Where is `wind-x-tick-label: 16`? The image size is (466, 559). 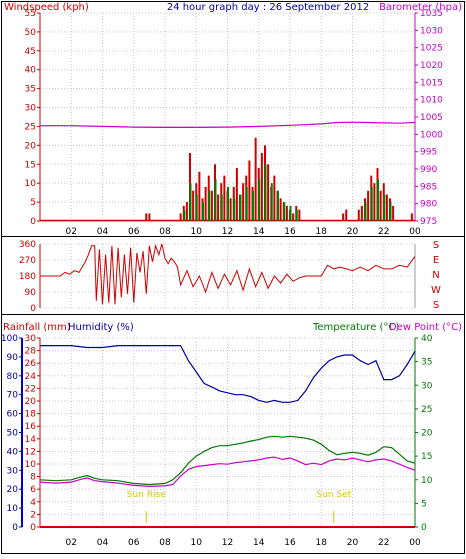
wind-x-tick-label: 16 is located at coordinates (290, 232).